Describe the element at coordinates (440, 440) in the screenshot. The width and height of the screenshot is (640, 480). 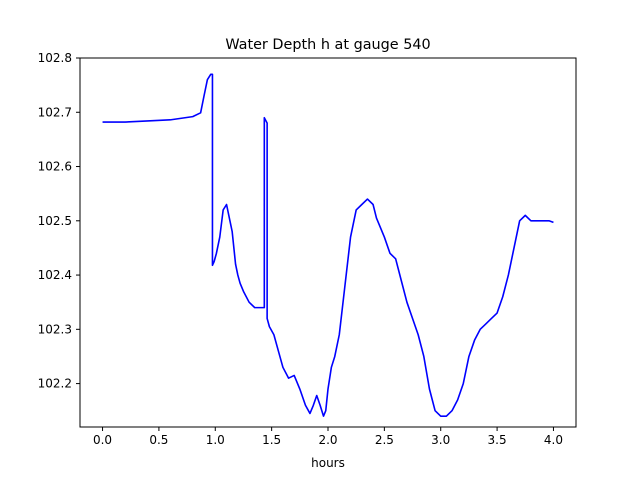
I see `x-tick-label: 3.0` at that location.